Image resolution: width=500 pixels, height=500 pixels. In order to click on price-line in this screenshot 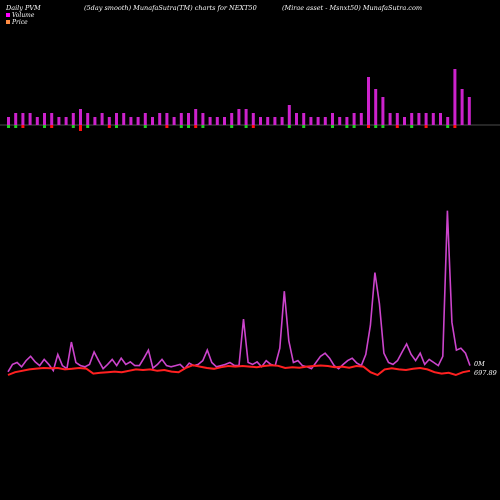, I will do `click(239, 370)`.